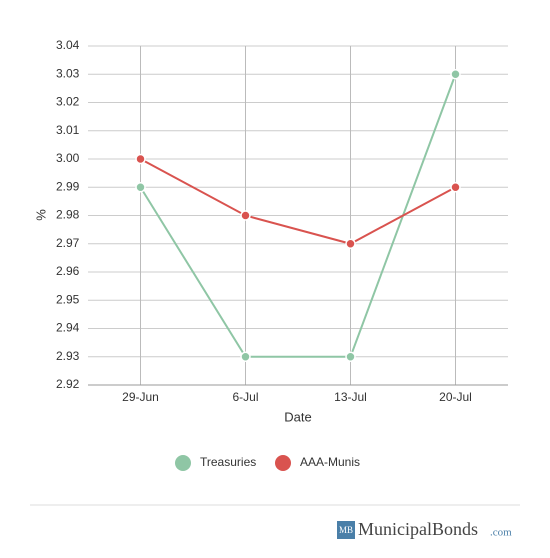  What do you see at coordinates (68, 215) in the screenshot?
I see `y-tick-label: 2.98` at bounding box center [68, 215].